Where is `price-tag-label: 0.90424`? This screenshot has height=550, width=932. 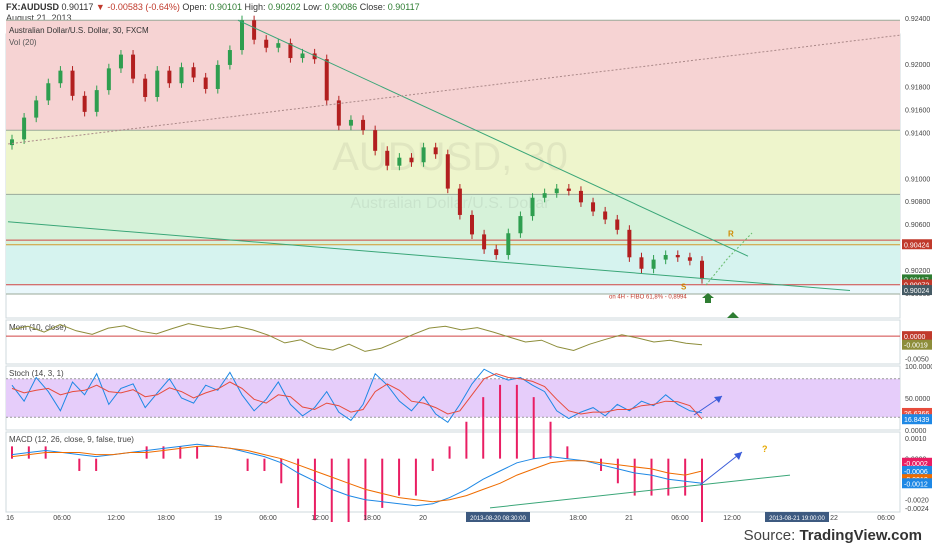
price-tag-label: 0.90424 is located at coordinates (916, 245).